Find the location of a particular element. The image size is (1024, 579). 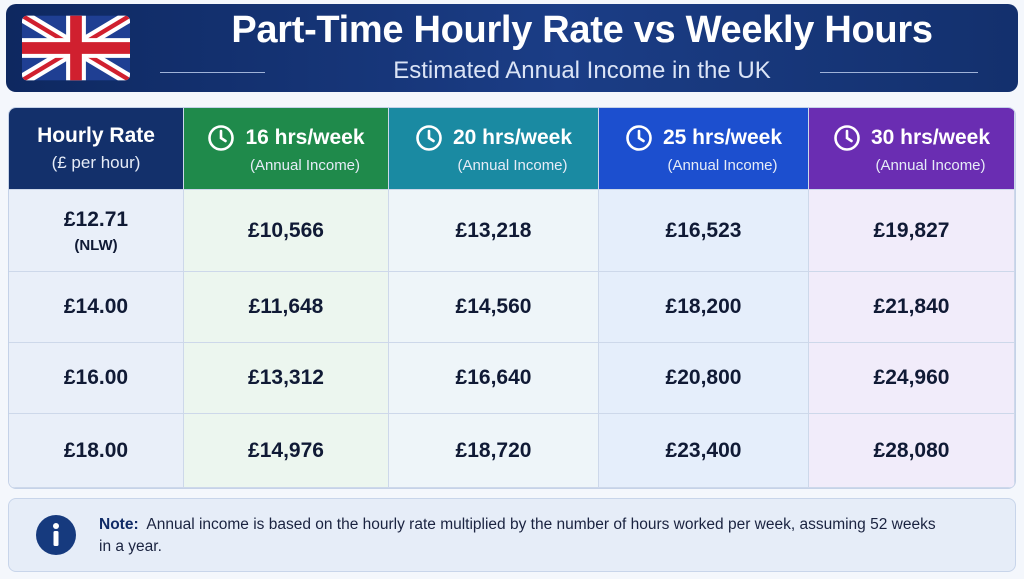

income-value: £13,218 is located at coordinates (493, 230).